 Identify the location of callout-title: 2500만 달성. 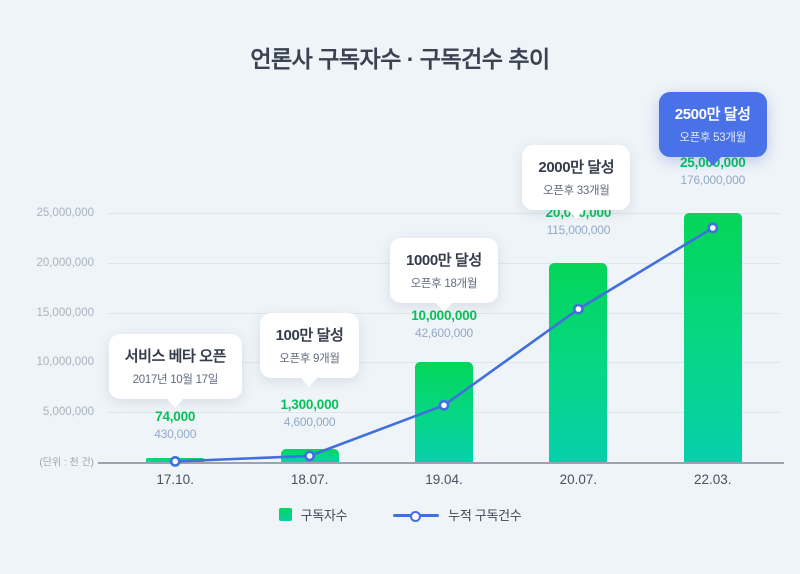
(712, 114).